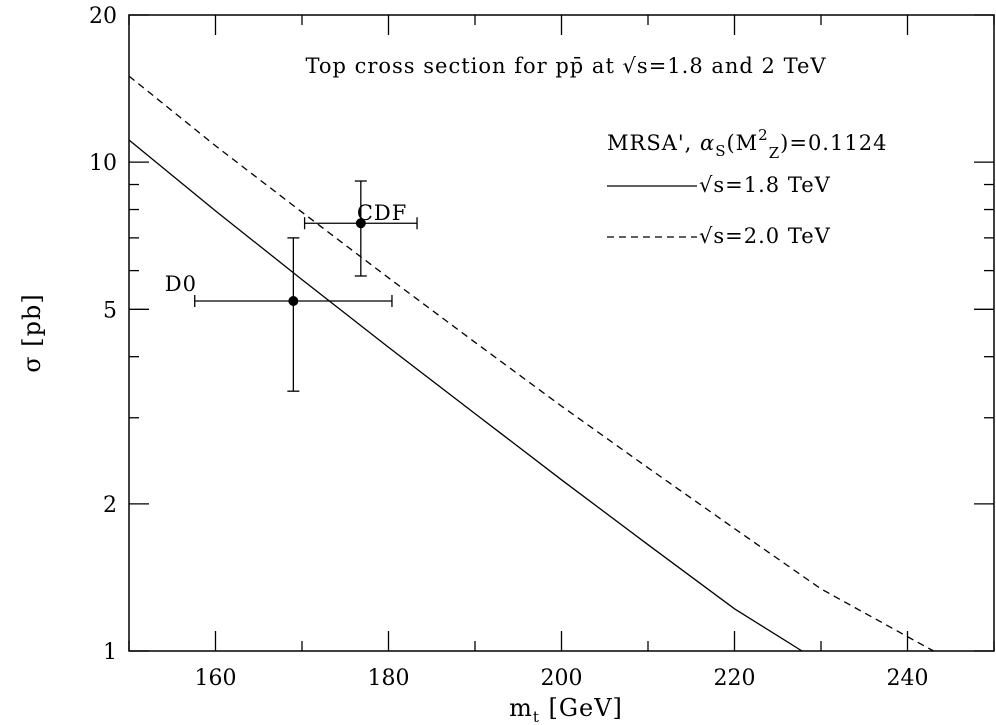  Describe the element at coordinates (747, 144) in the screenshot. I see `legend-header: MRSA', αS(M2Z)=0.1124` at that location.